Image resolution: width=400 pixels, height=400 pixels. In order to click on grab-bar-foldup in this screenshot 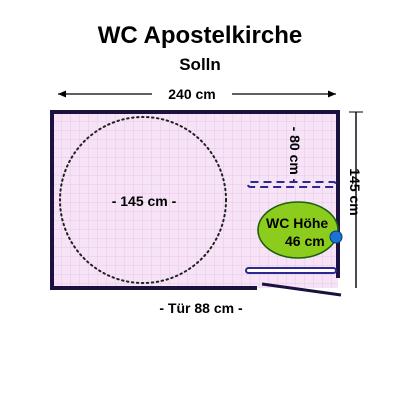, I will do `click(292, 184)`.